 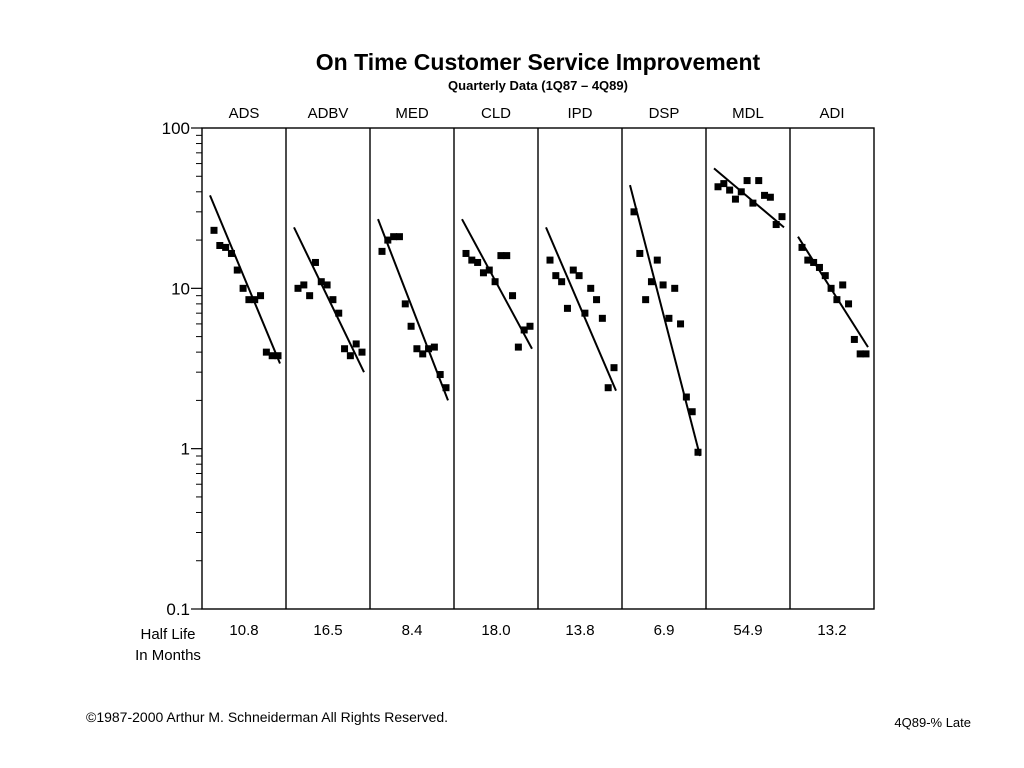 What do you see at coordinates (327, 630) in the screenshot?
I see `half-life-value: 16.5` at bounding box center [327, 630].